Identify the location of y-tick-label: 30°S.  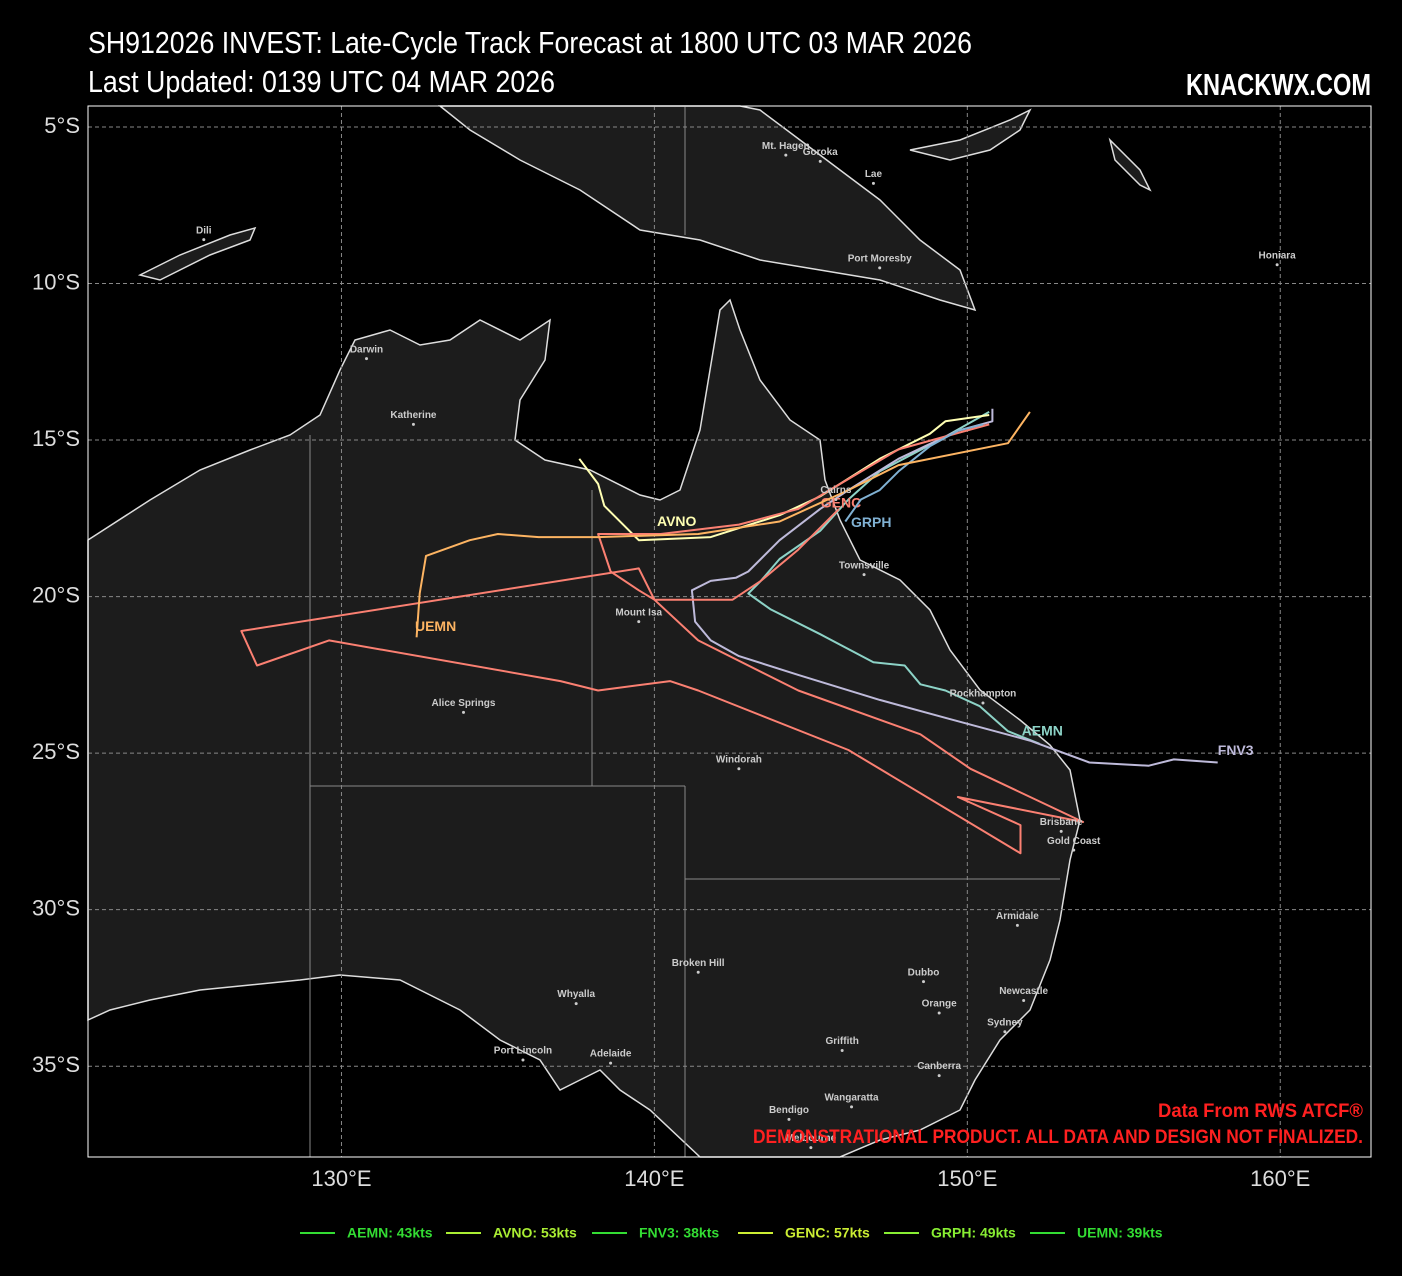
(56, 907).